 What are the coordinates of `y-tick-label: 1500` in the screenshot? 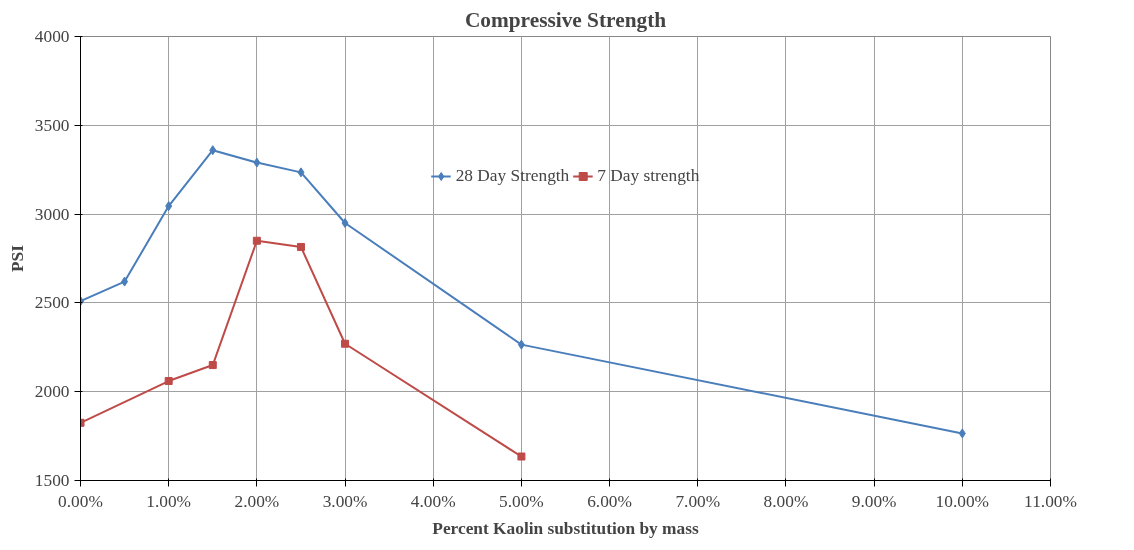 It's located at (52, 480).